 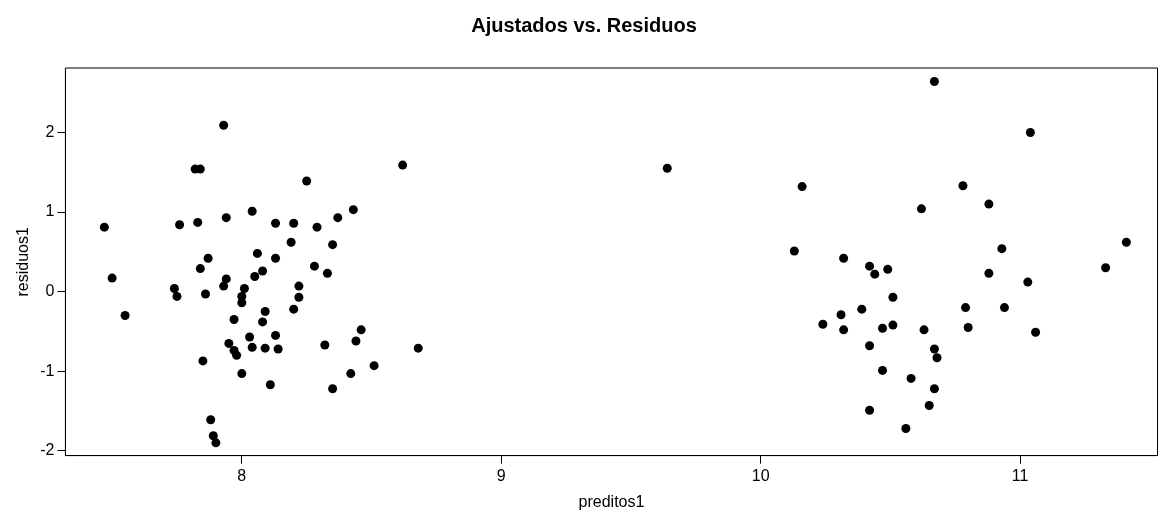 I want to click on x-tick-label: 10, so click(x=760, y=475).